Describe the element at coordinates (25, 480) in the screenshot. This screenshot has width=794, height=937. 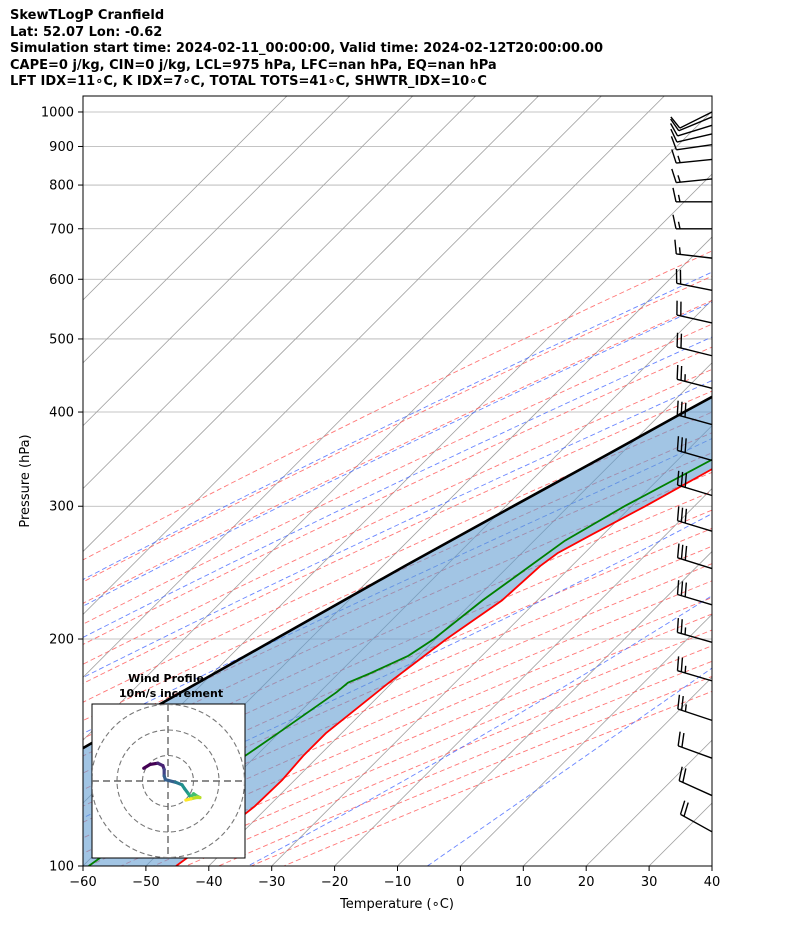
I see `y-axis-label: Pressure (hPa)` at that location.